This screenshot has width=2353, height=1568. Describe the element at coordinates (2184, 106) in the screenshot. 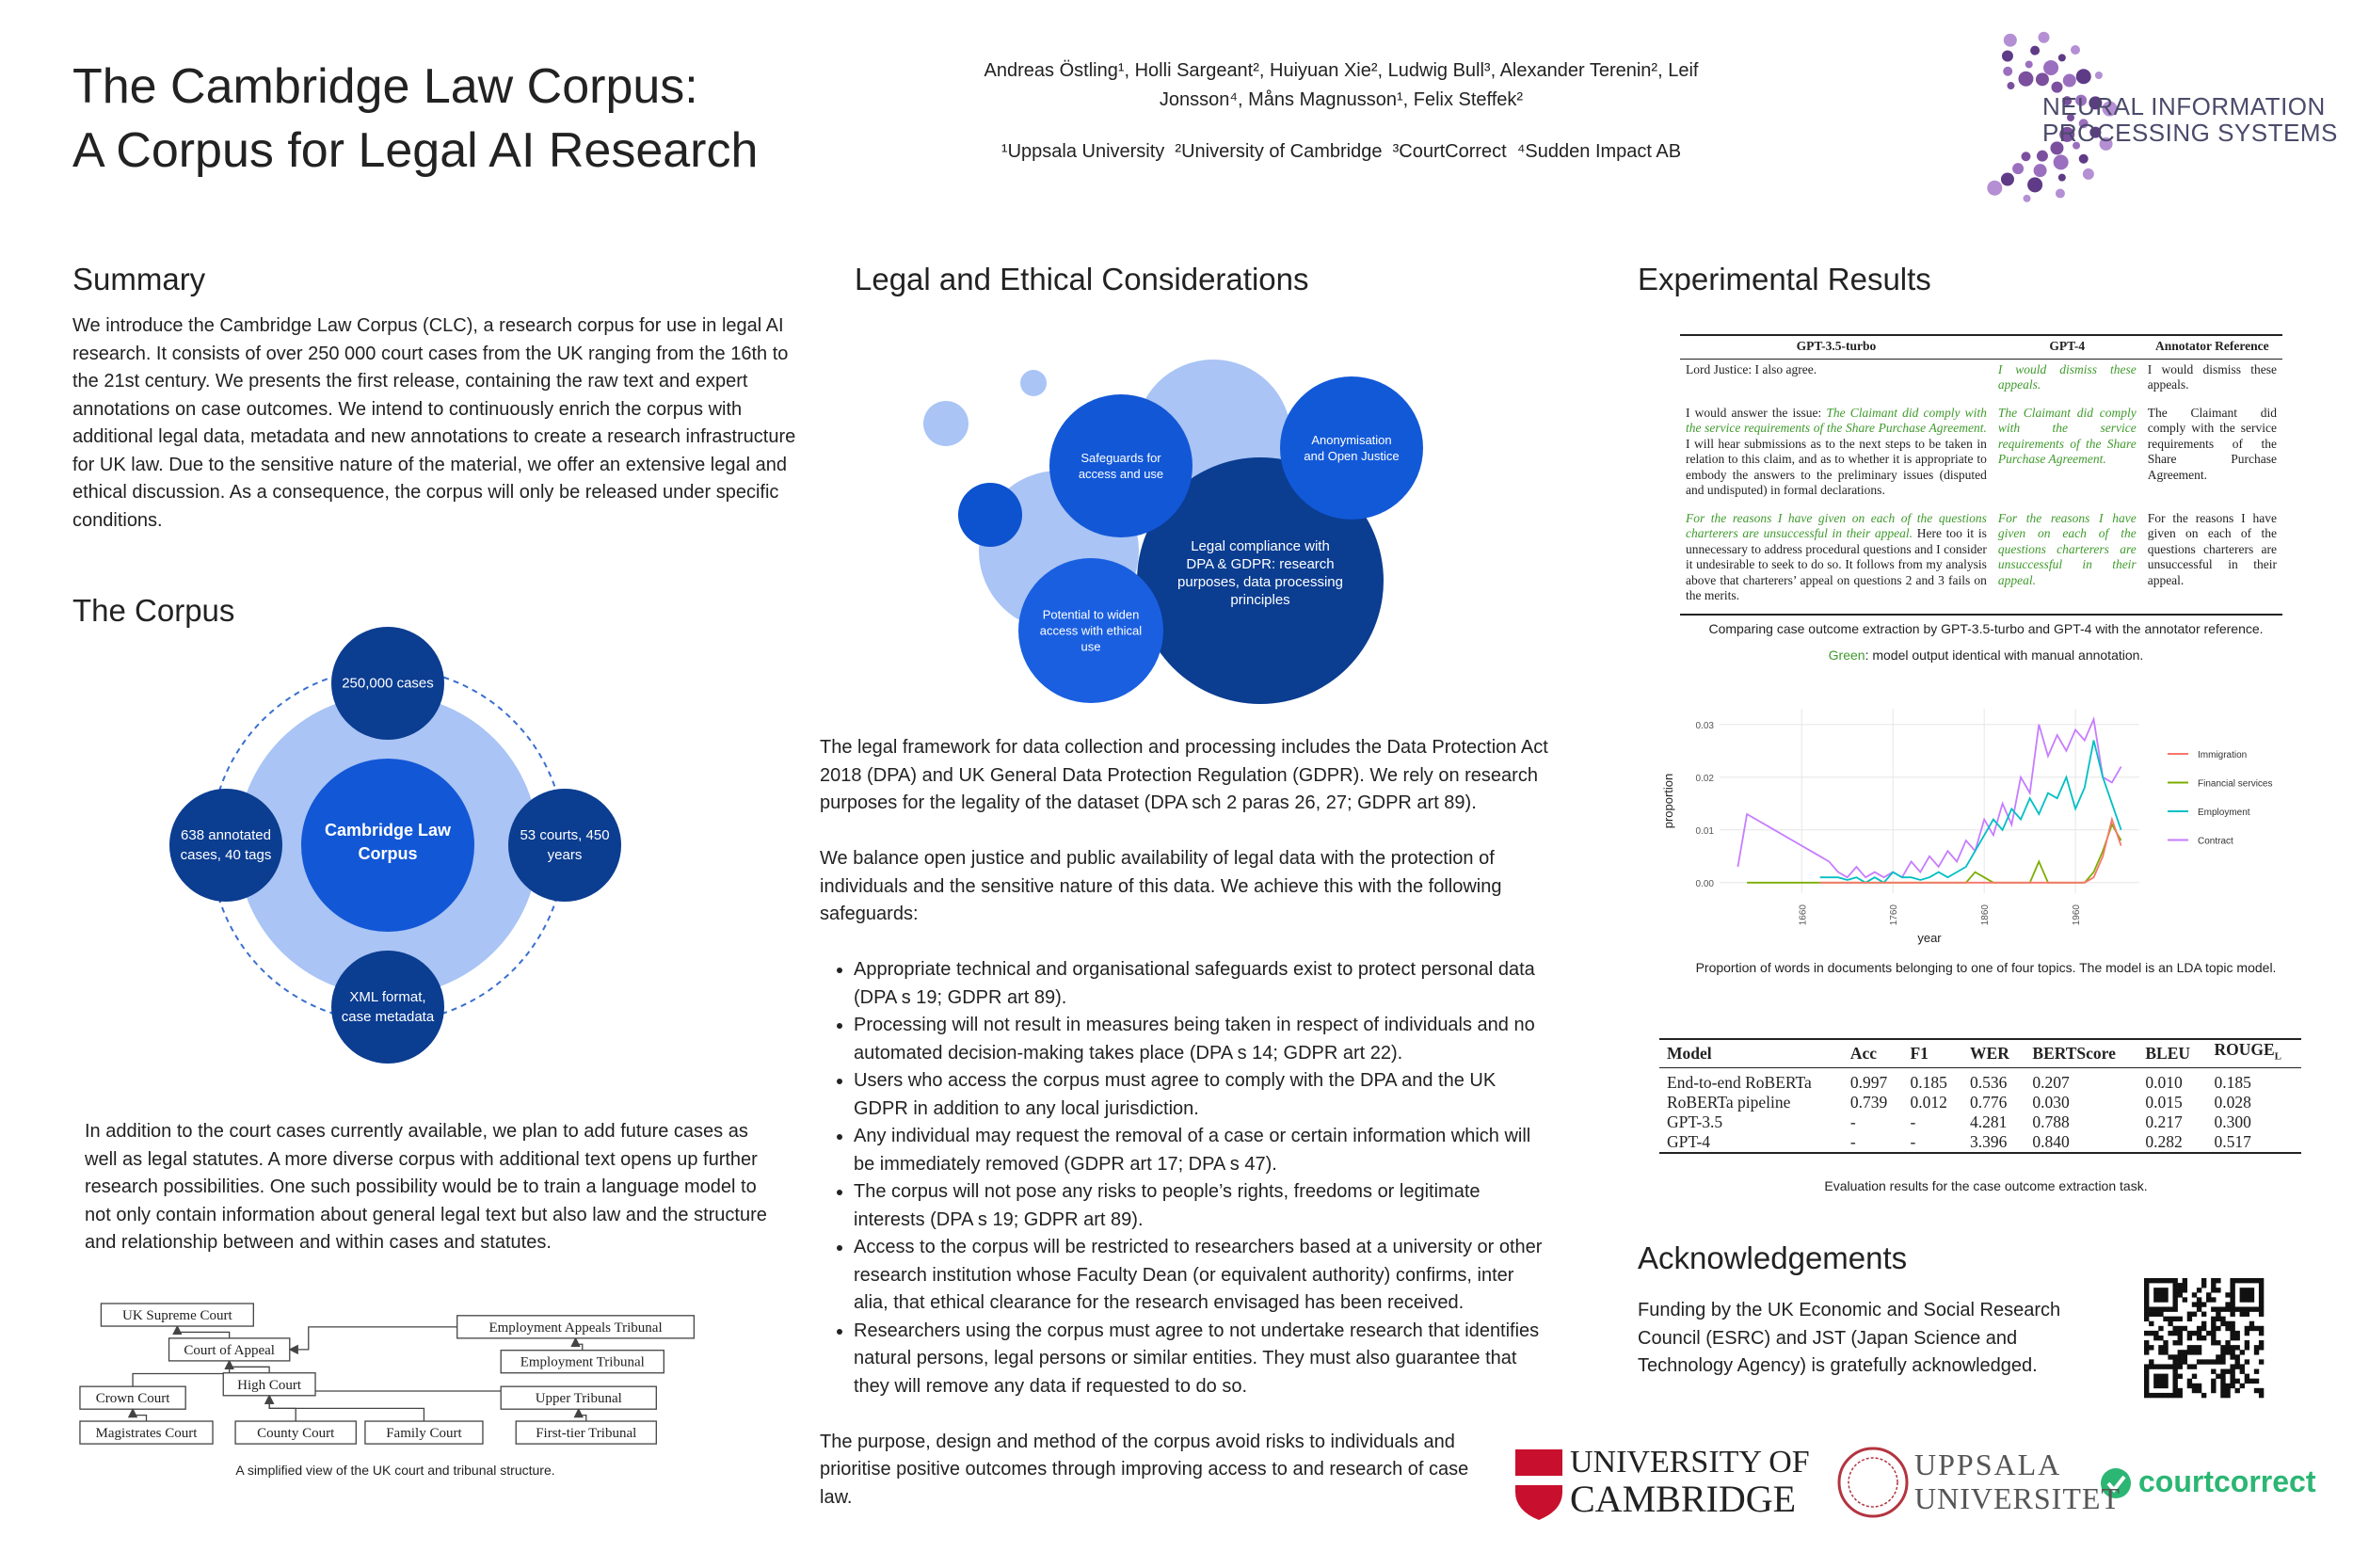

I see `logo-text: NEURAL INFORMATION` at that location.